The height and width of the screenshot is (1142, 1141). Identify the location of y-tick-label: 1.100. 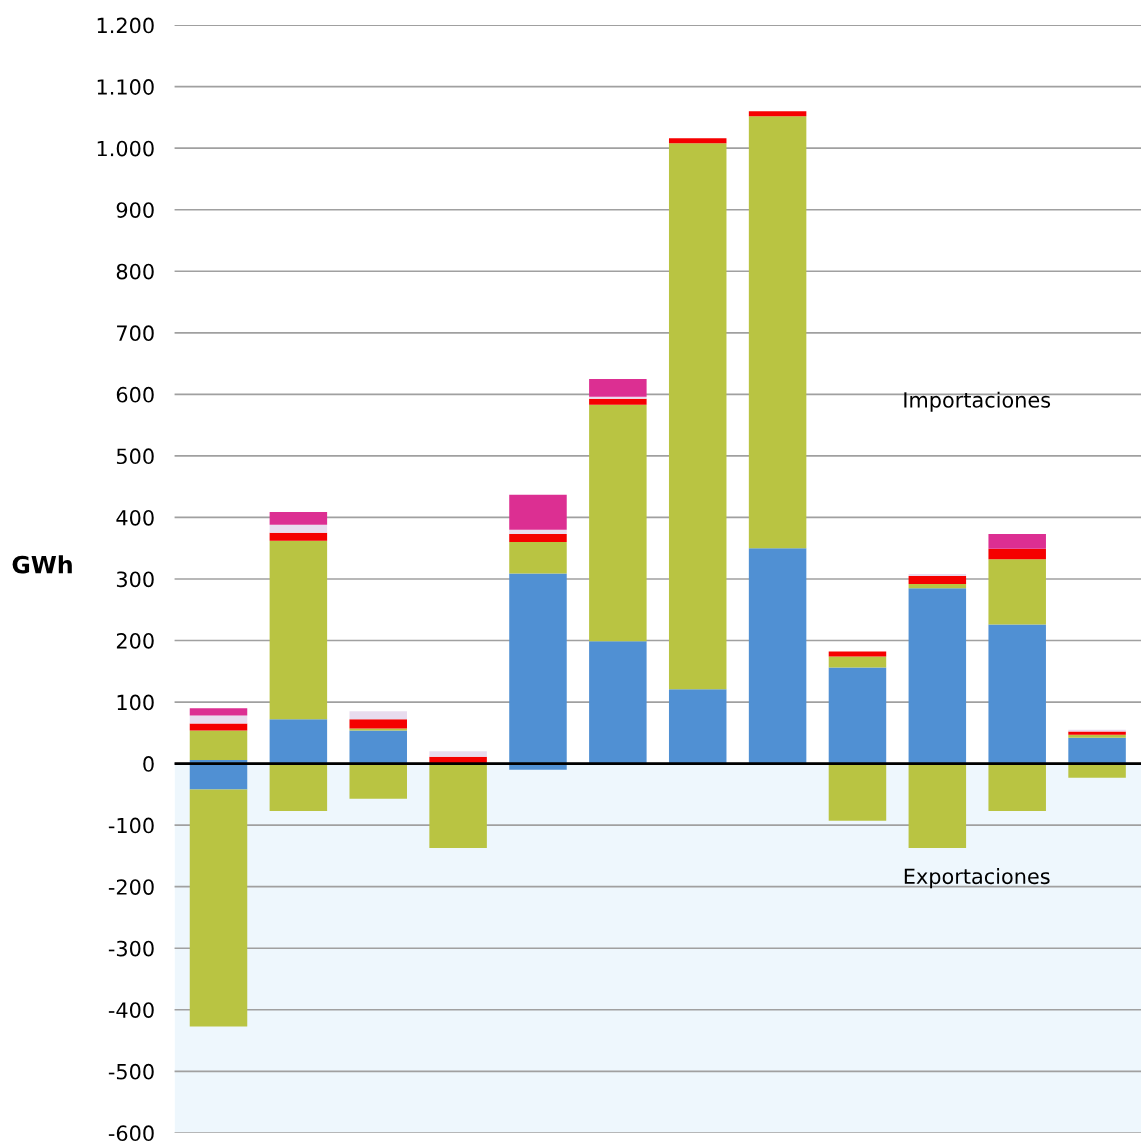
(125, 87).